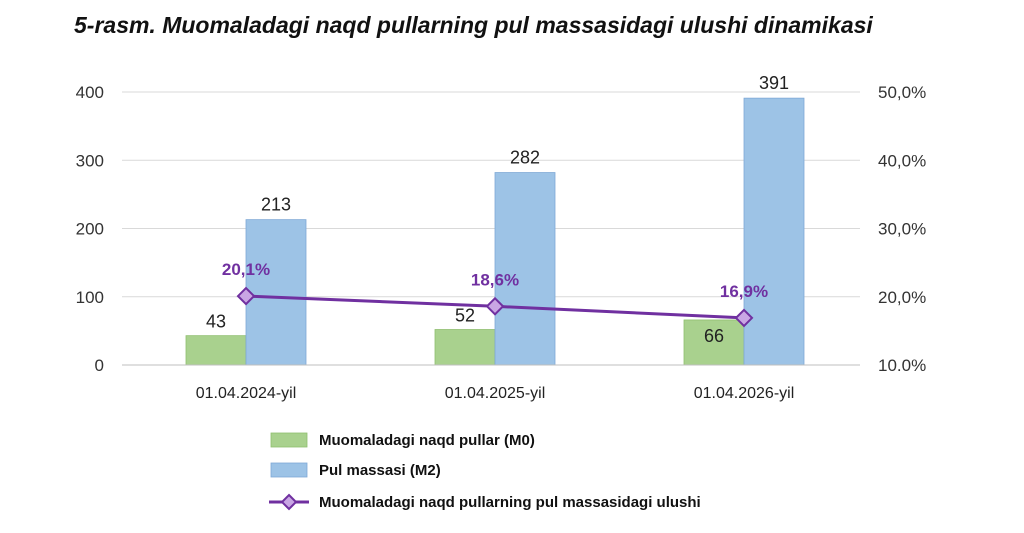  What do you see at coordinates (902, 297) in the screenshot?
I see `right-tick-label: 20,0%` at bounding box center [902, 297].